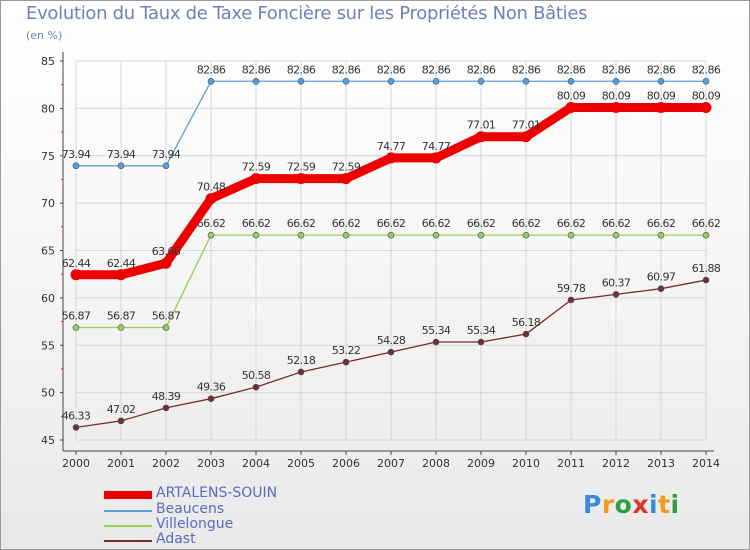  Describe the element at coordinates (44, 35) in the screenshot. I see `y-axis-unit-label: (en %)` at that location.